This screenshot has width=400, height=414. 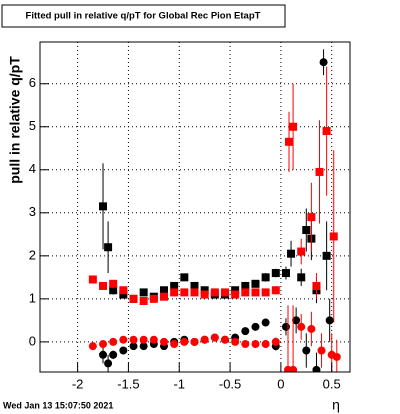 I want to click on title-box, so click(x=143, y=16).